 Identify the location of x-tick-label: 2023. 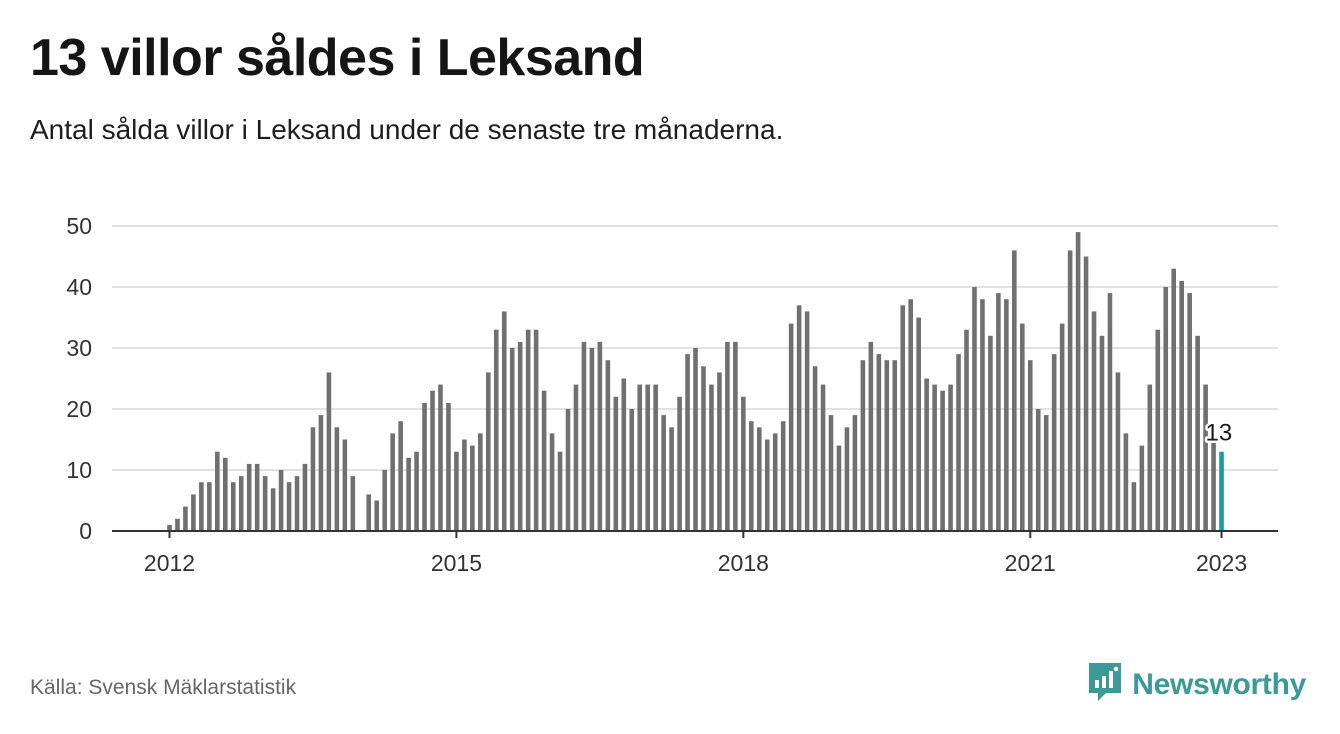
(1221, 563).